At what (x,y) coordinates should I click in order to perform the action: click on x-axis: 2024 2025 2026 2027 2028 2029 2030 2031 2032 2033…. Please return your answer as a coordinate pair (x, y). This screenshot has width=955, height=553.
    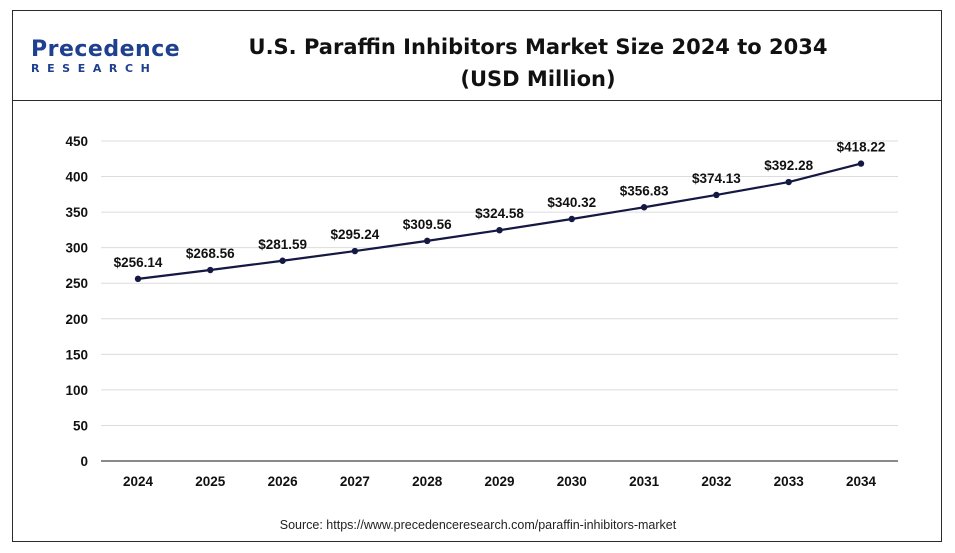
    Looking at the image, I should click on (499, 474).